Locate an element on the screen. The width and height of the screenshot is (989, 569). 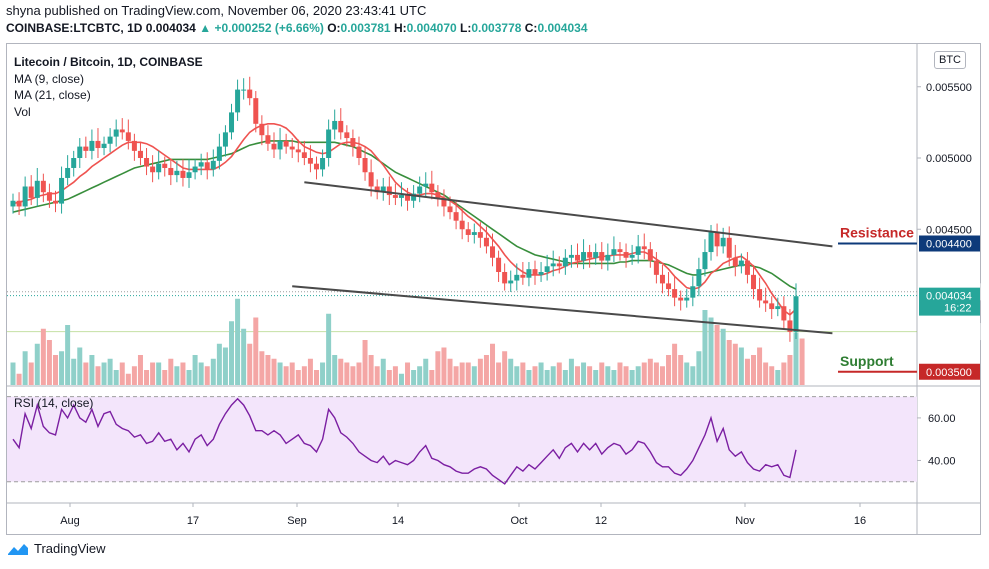
legend-ma21: MA (21, close) is located at coordinates (52, 95).